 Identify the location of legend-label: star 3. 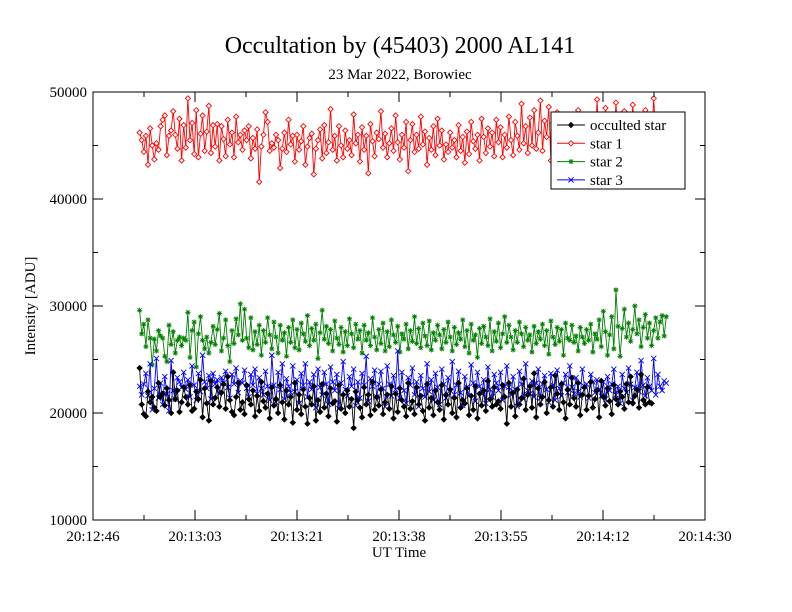
(606, 181).